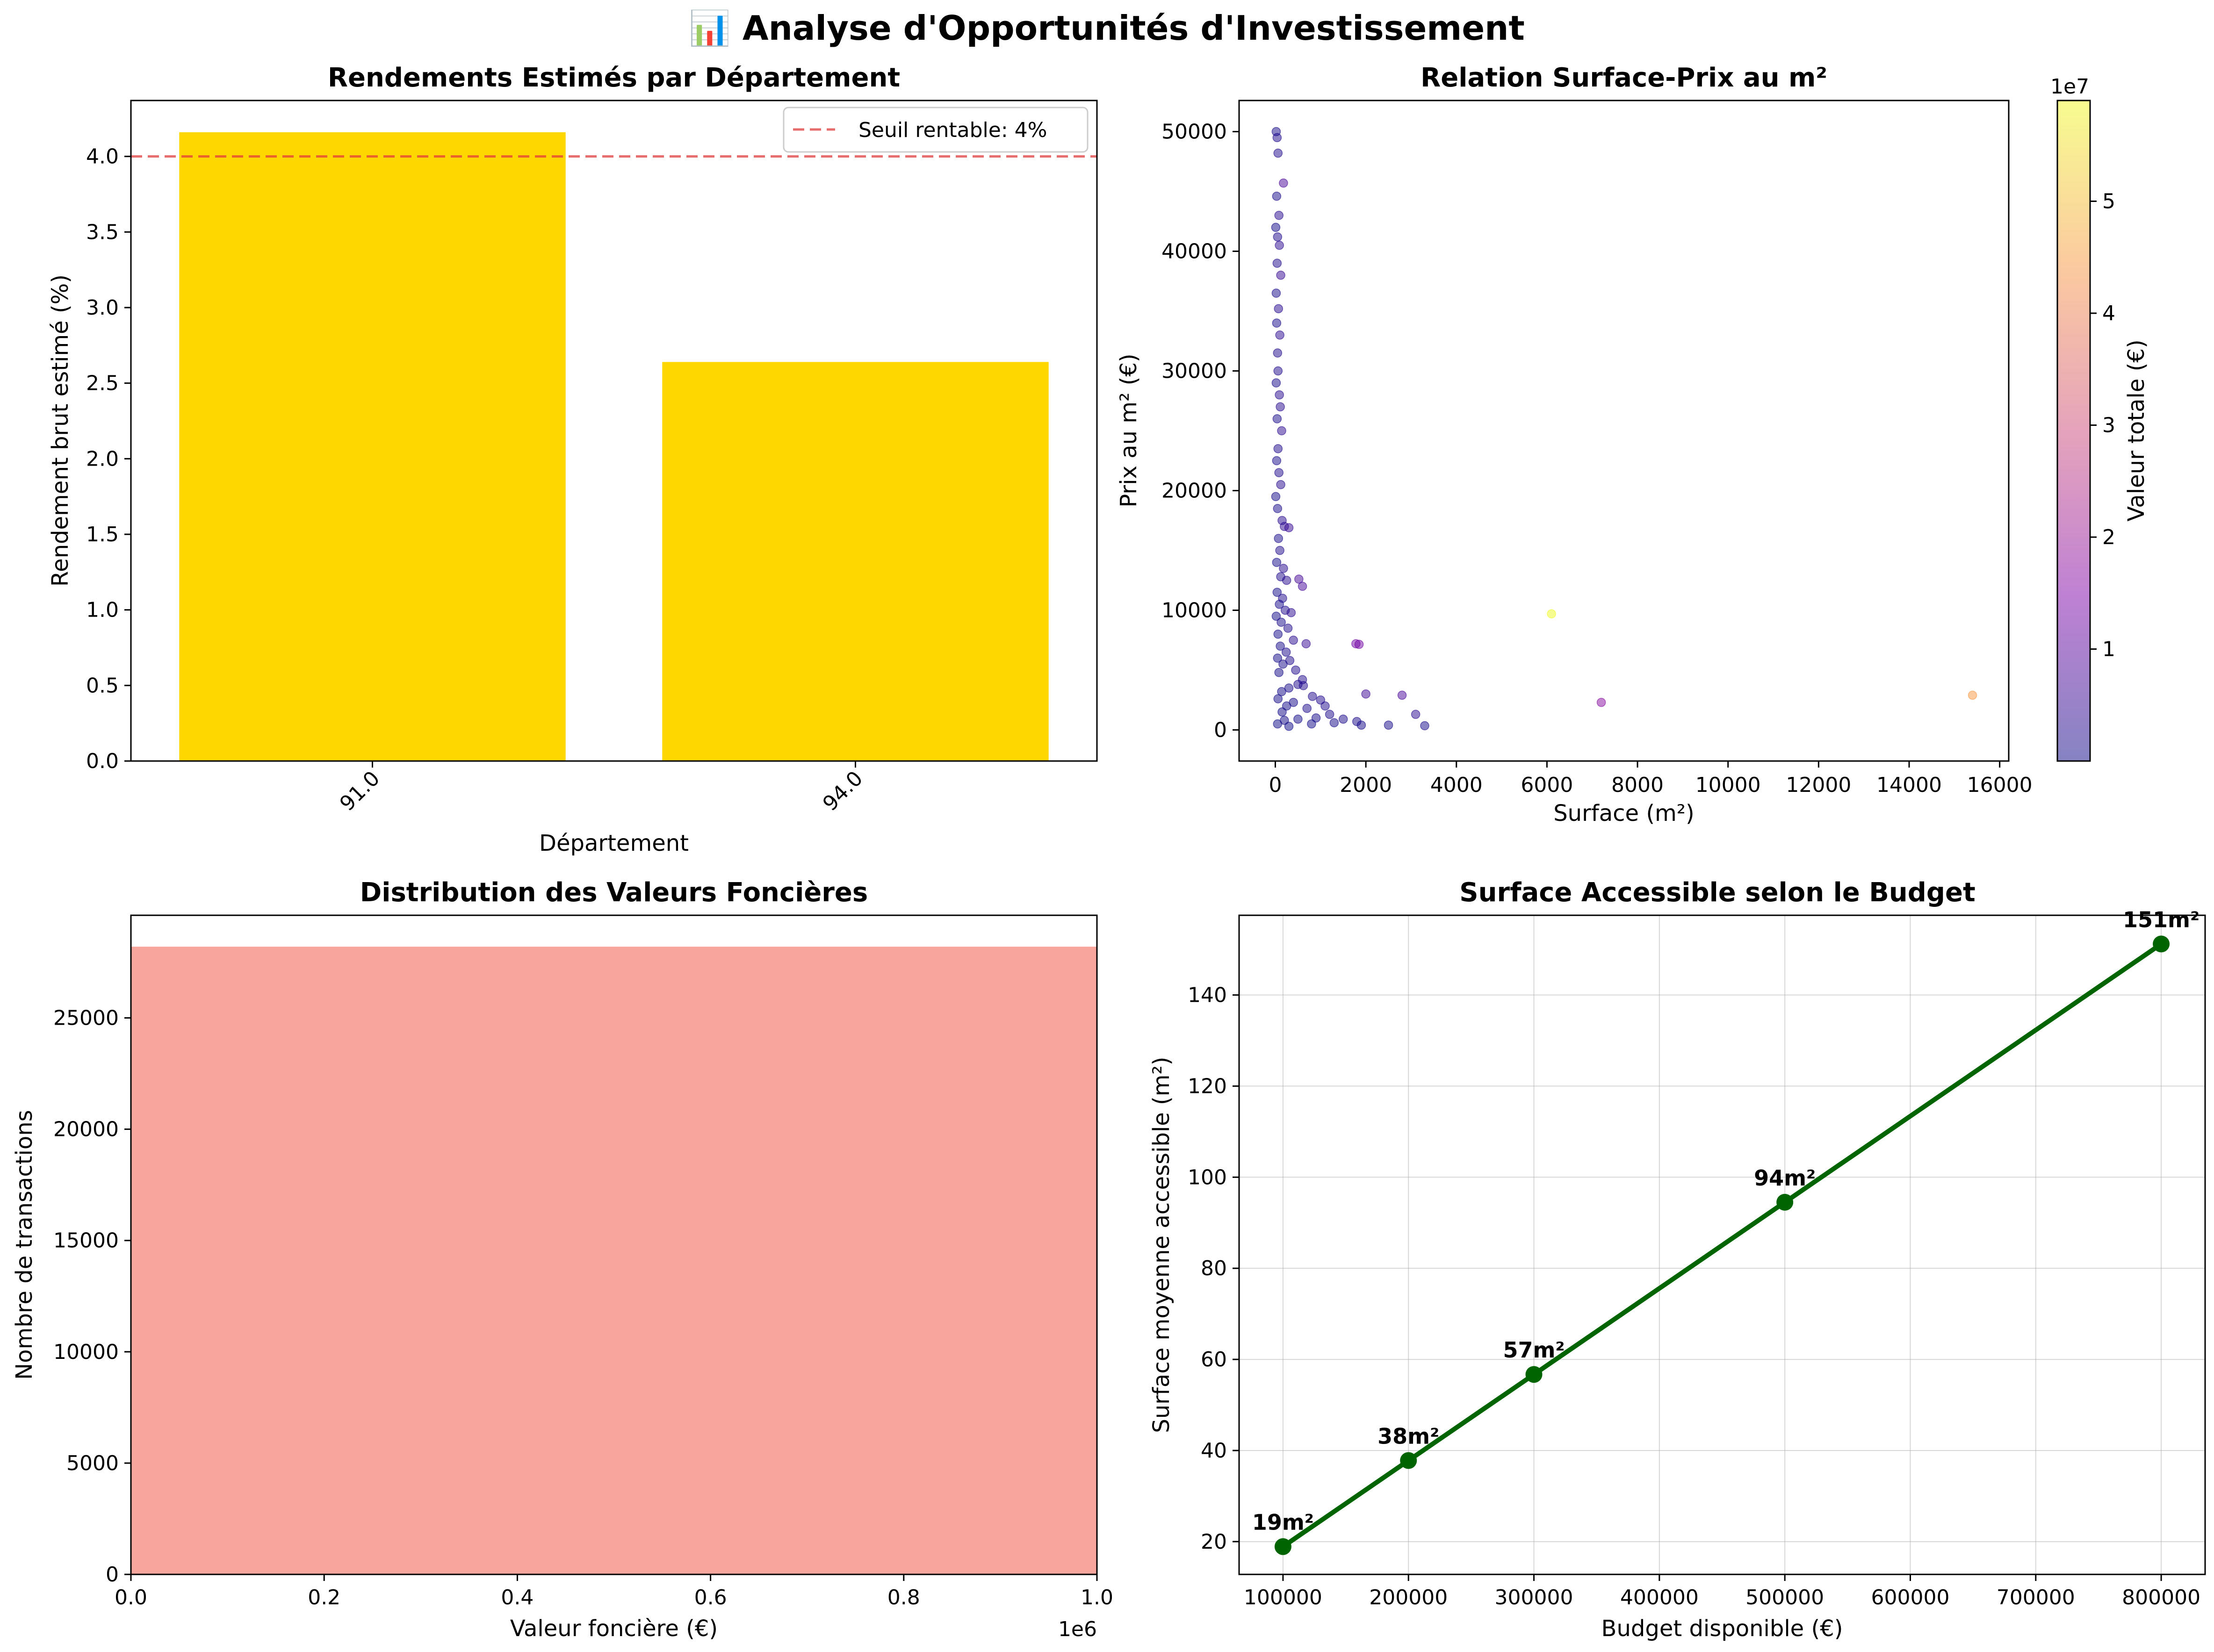 This screenshot has width=2214, height=1652. Describe the element at coordinates (102, 610) in the screenshot. I see `returns-y-tick-label: 1.0` at that location.